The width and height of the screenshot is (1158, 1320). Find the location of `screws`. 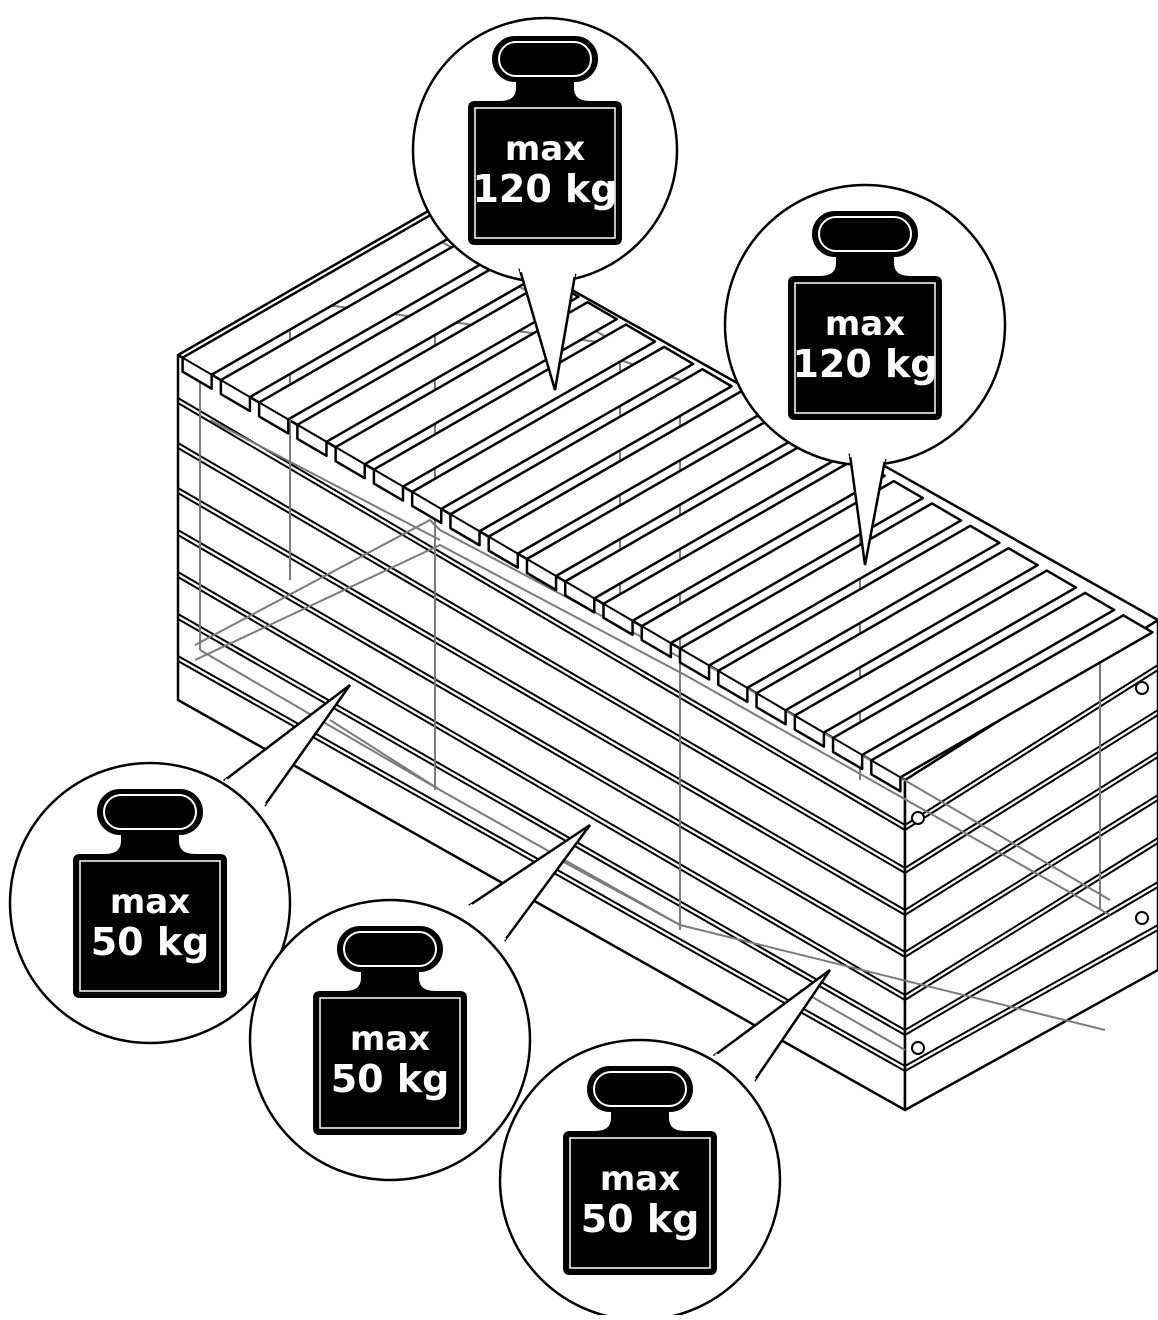

screws is located at coordinates (1030, 868).